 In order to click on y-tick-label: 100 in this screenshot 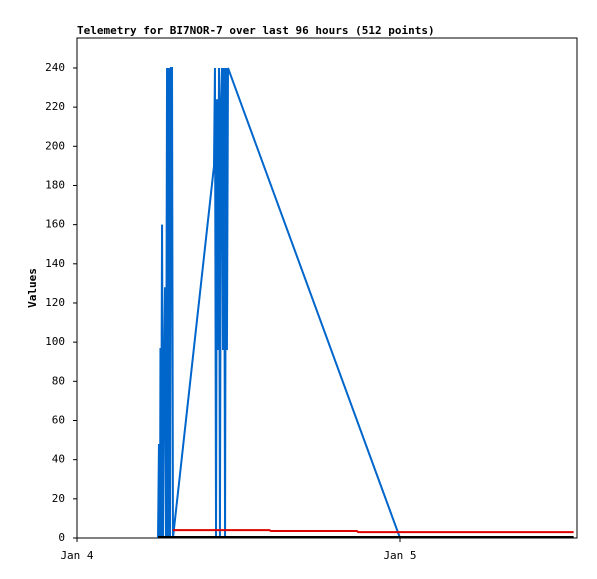, I will do `click(55, 341)`.